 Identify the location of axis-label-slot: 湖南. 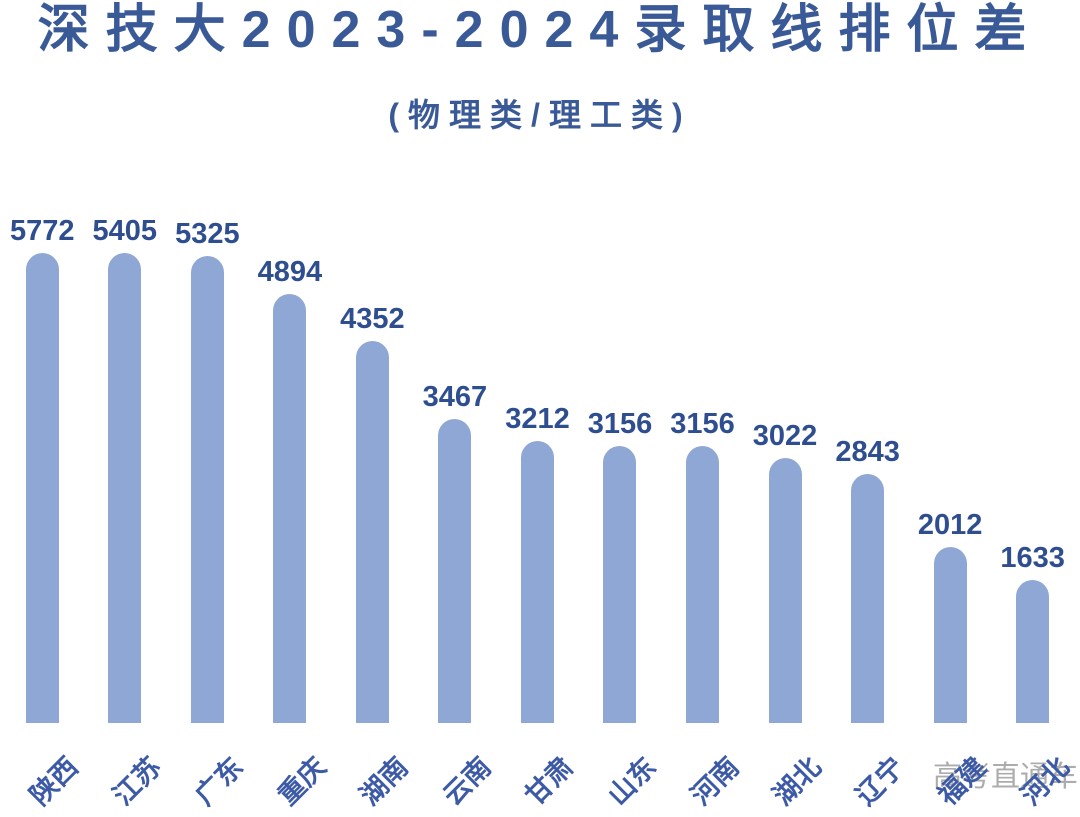
(372, 770).